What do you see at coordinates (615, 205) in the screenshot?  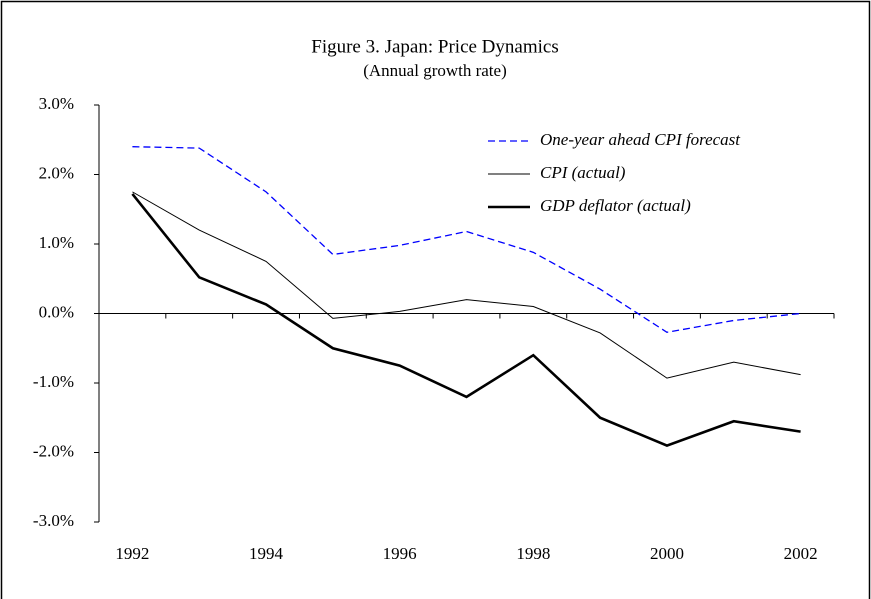 I see `legend-label: GDP deflator (actual)` at bounding box center [615, 205].